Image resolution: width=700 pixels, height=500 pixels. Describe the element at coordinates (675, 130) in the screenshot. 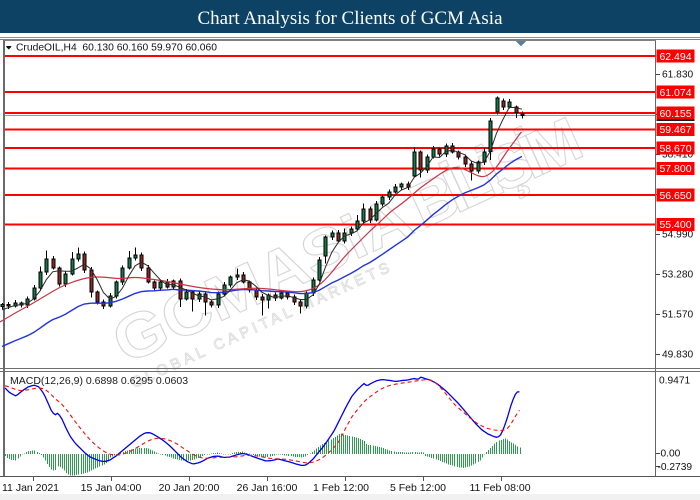

I see `svg-text: 59.467` at that location.